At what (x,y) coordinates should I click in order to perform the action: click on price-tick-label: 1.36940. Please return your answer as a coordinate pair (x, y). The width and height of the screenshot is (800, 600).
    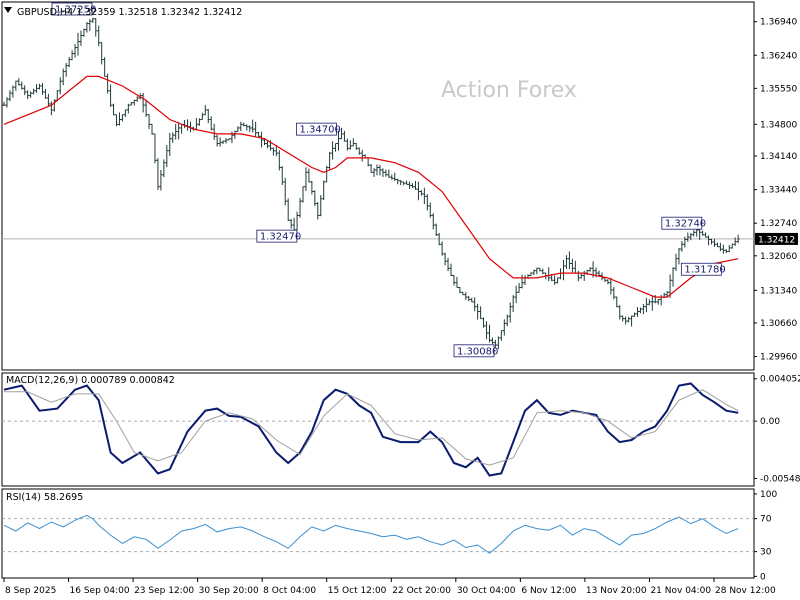
    Looking at the image, I should click on (778, 23).